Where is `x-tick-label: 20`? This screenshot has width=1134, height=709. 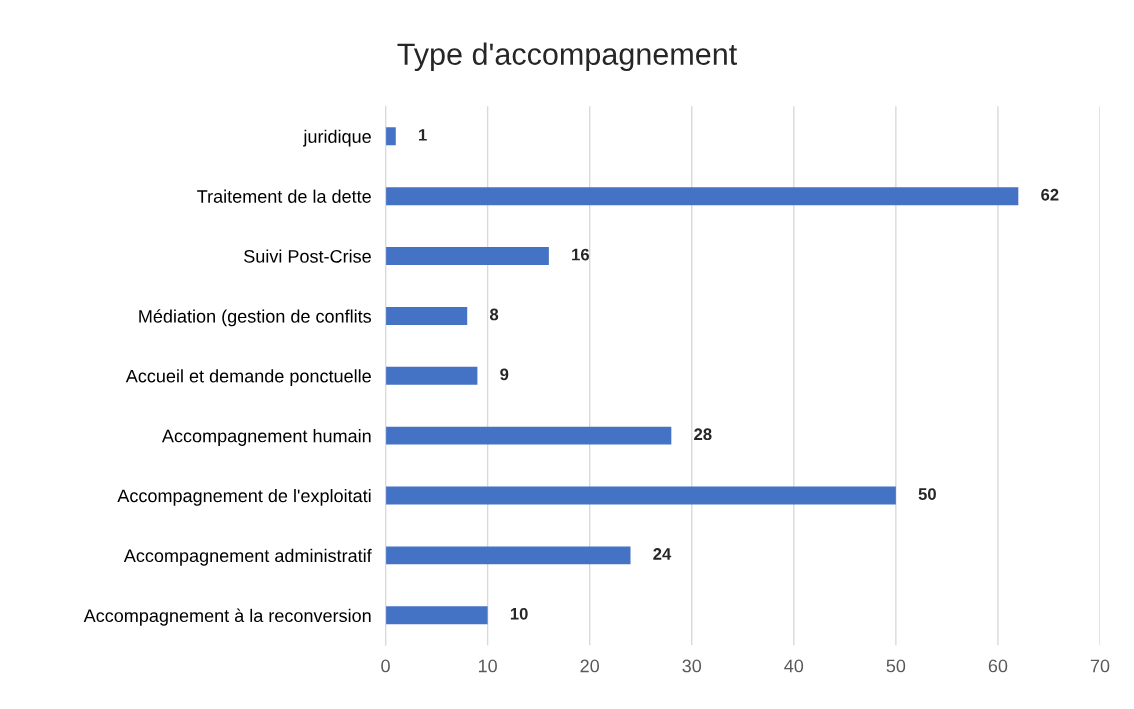
x-tick-label: 20 is located at coordinates (590, 666).